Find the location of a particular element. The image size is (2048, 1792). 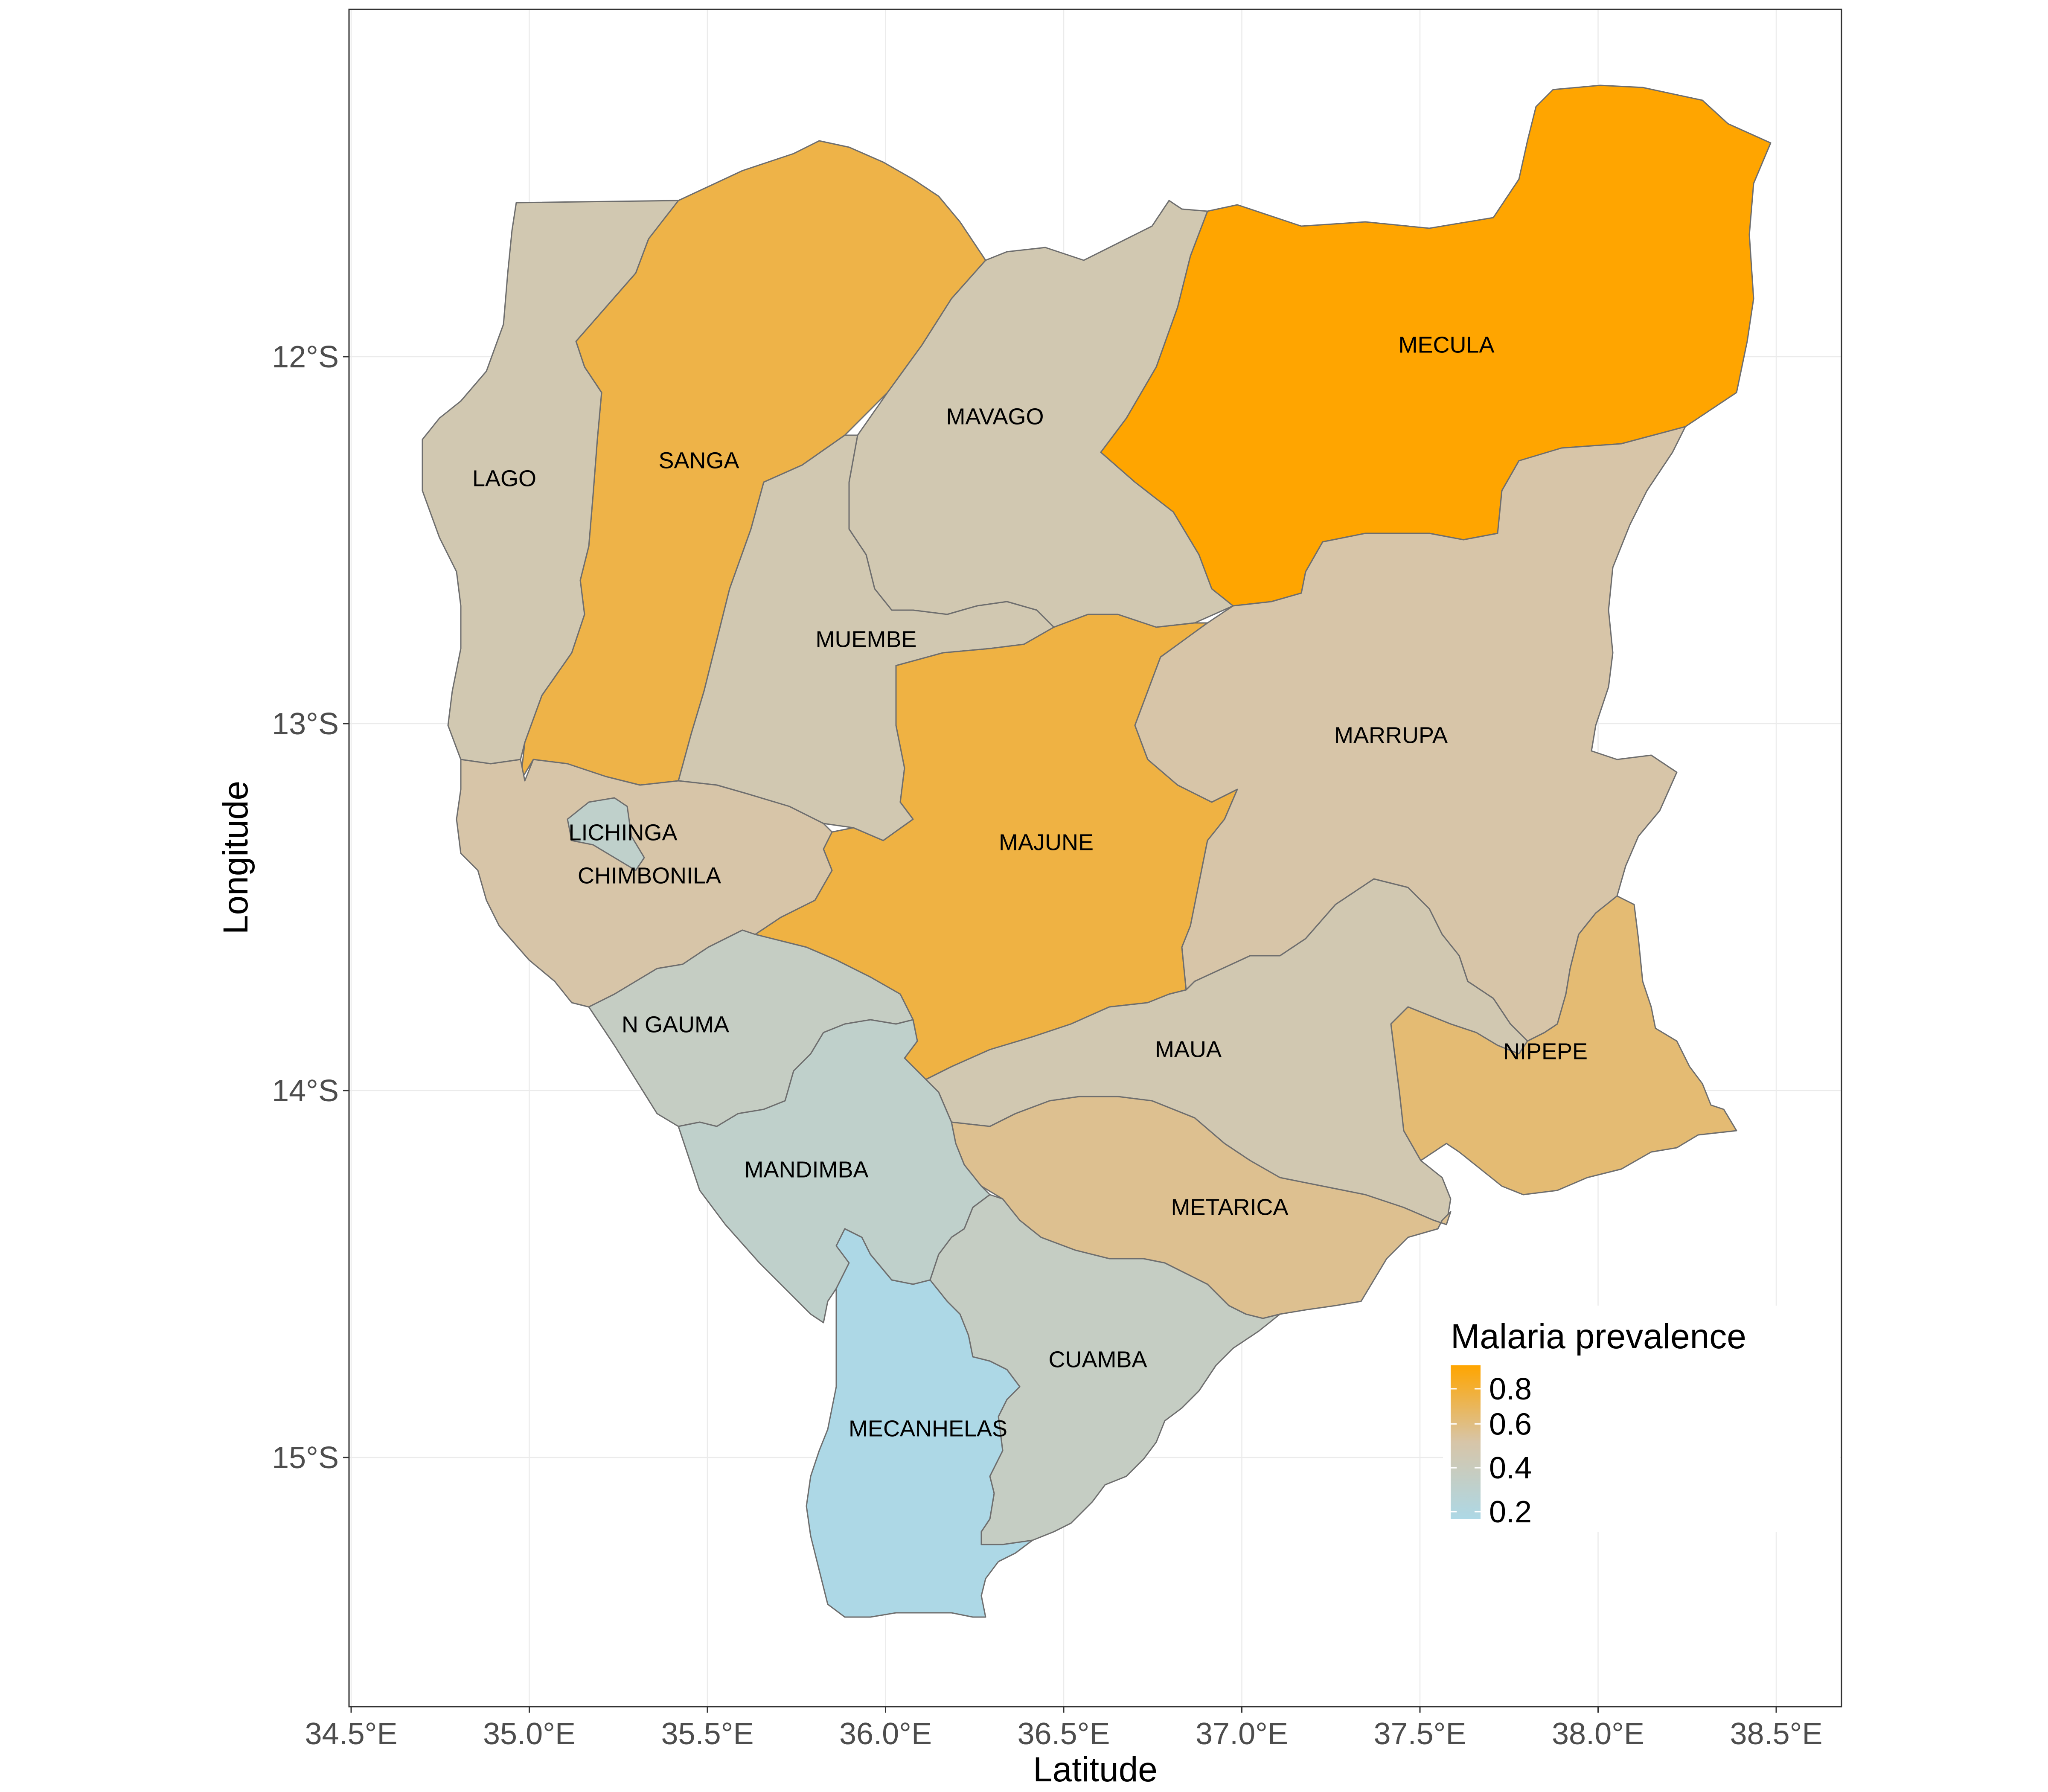

x-tick-label: 37.0°E is located at coordinates (1242, 1734).